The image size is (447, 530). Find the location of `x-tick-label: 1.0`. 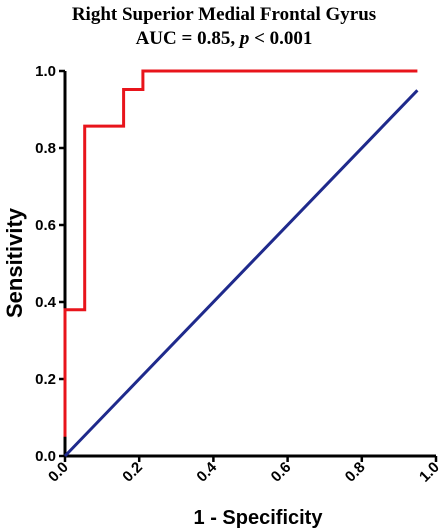

x-tick-label: 1.0 is located at coordinates (429, 472).